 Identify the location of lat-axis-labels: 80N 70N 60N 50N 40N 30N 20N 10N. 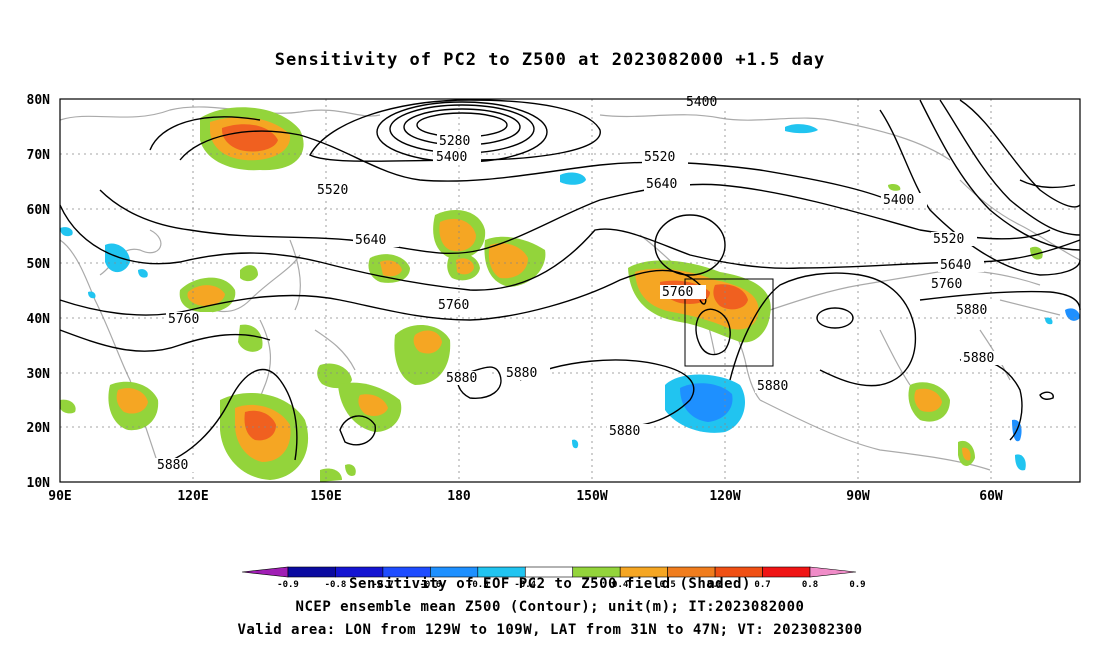
(39, 292).